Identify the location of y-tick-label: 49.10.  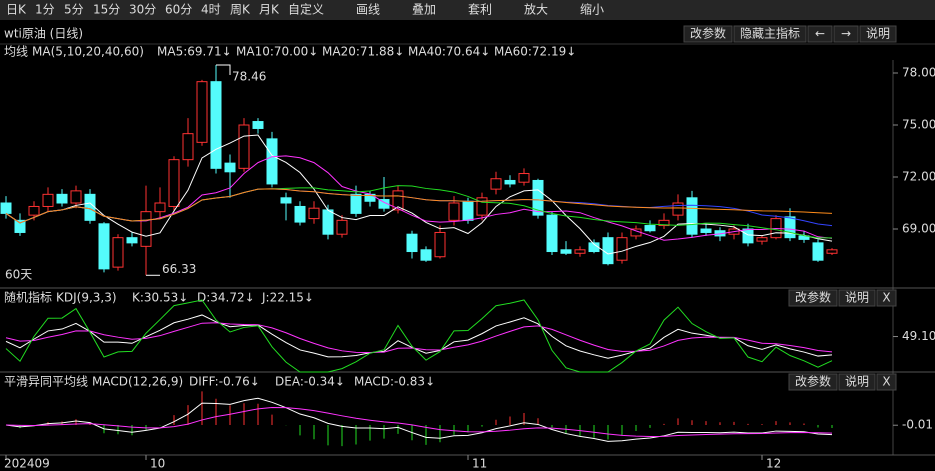
(918, 336).